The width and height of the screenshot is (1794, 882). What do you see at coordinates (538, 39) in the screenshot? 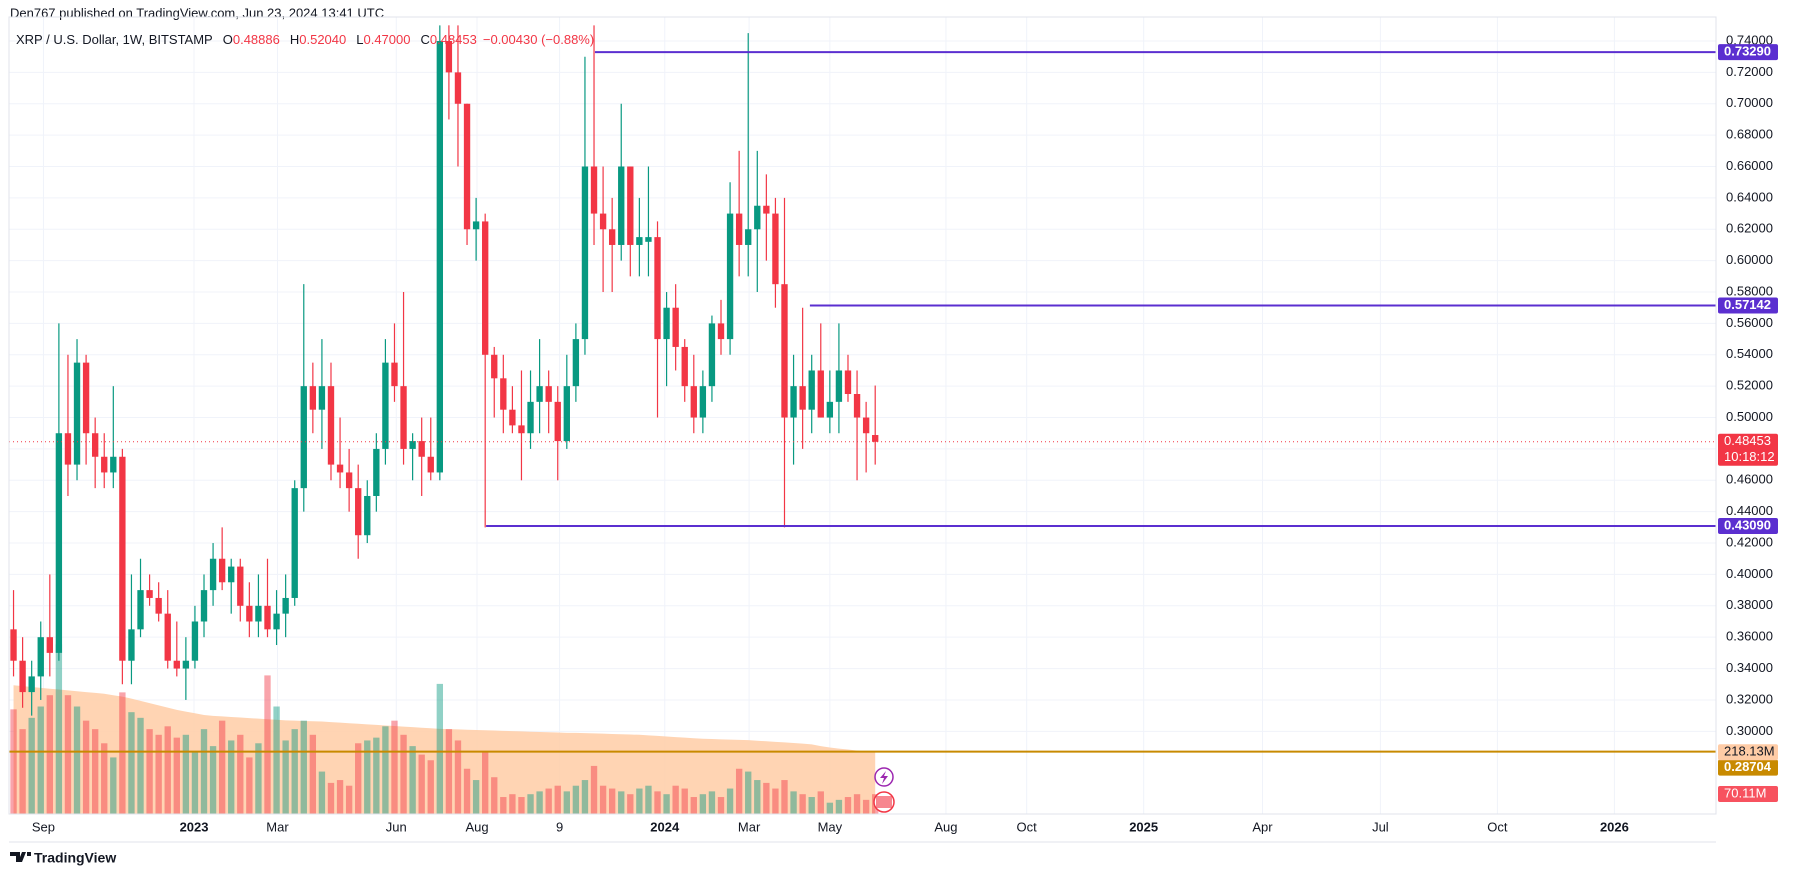
I see `legend-change: −0.00430 (−0.88%)` at bounding box center [538, 39].